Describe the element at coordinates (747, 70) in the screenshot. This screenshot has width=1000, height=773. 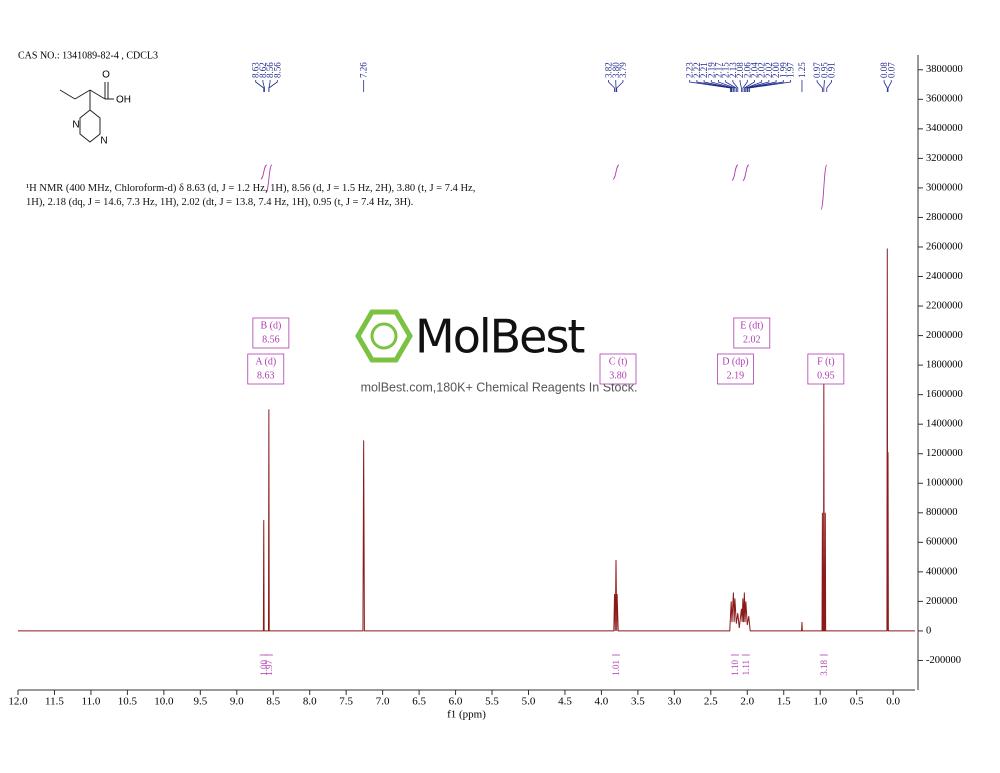
I see `peak-label: 2.06` at that location.